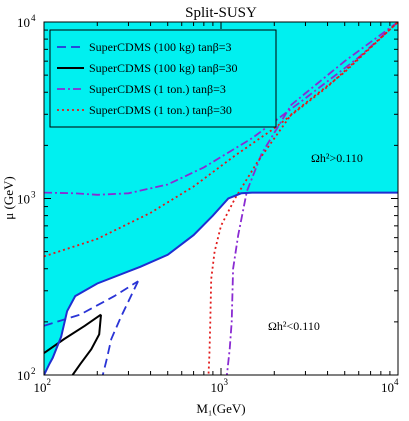 This screenshot has width=409, height=421. I want to click on legend-label-3: SuperCDMS (1 ton.) tanβ=3, so click(157, 89).